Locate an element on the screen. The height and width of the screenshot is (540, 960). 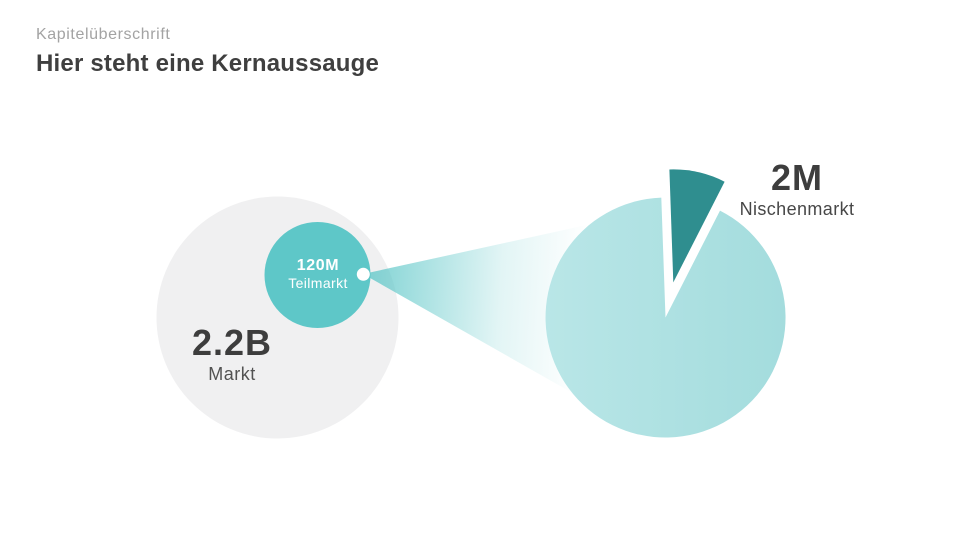
submarket-circle is located at coordinates (317, 275).